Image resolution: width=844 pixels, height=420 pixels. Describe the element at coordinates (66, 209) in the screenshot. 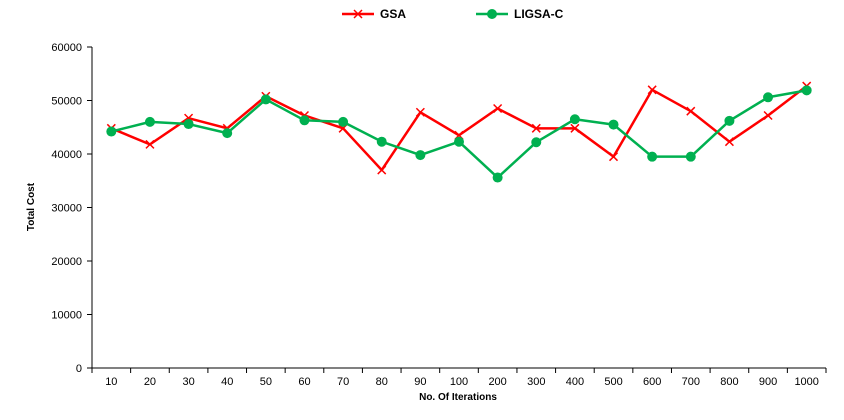

I see `y-tick-label: 30000` at that location.